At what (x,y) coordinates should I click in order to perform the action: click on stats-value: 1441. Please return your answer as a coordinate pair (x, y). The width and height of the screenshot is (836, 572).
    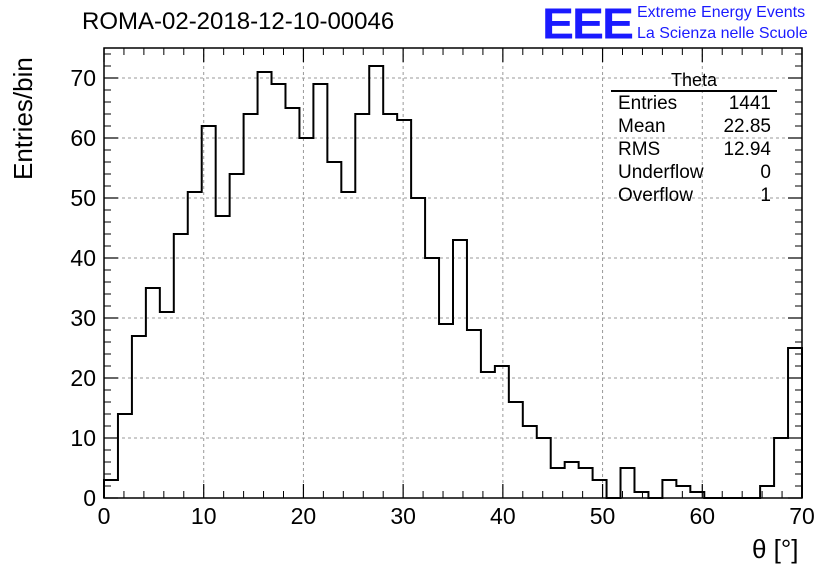
    Looking at the image, I should click on (749, 103).